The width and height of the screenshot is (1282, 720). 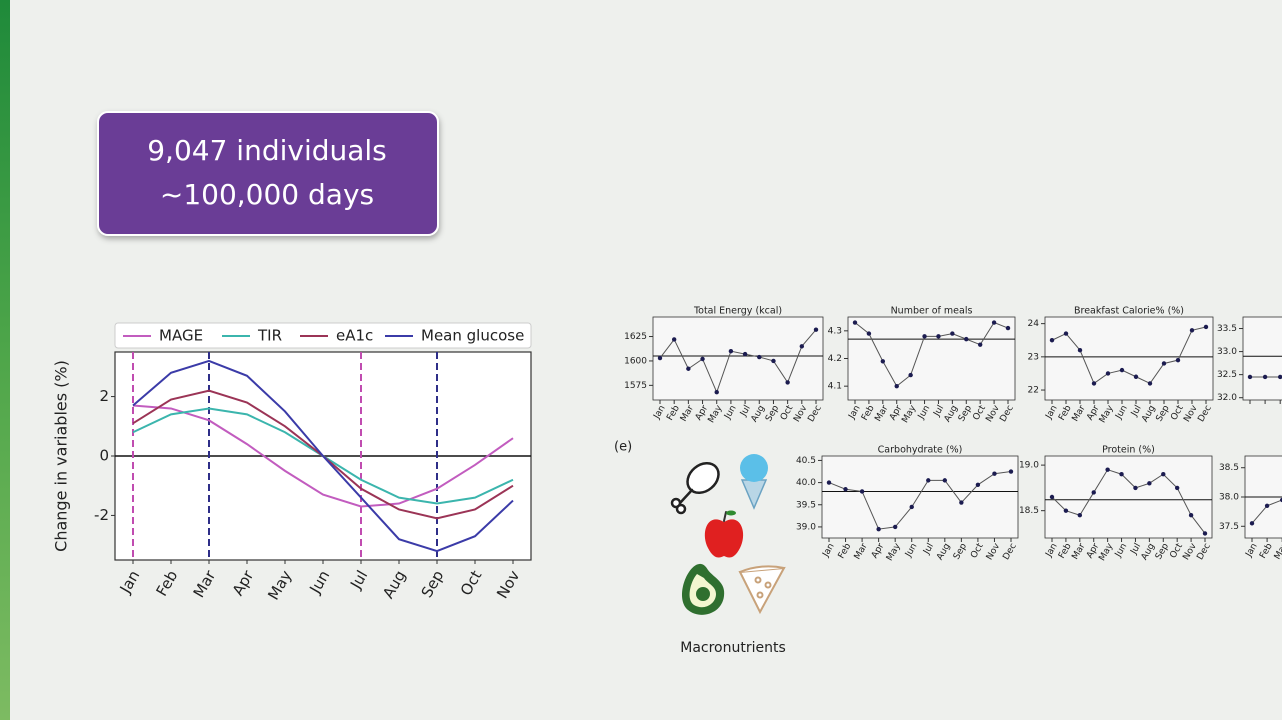 I want to click on y-tick-label: 23, so click(x=1033, y=357).